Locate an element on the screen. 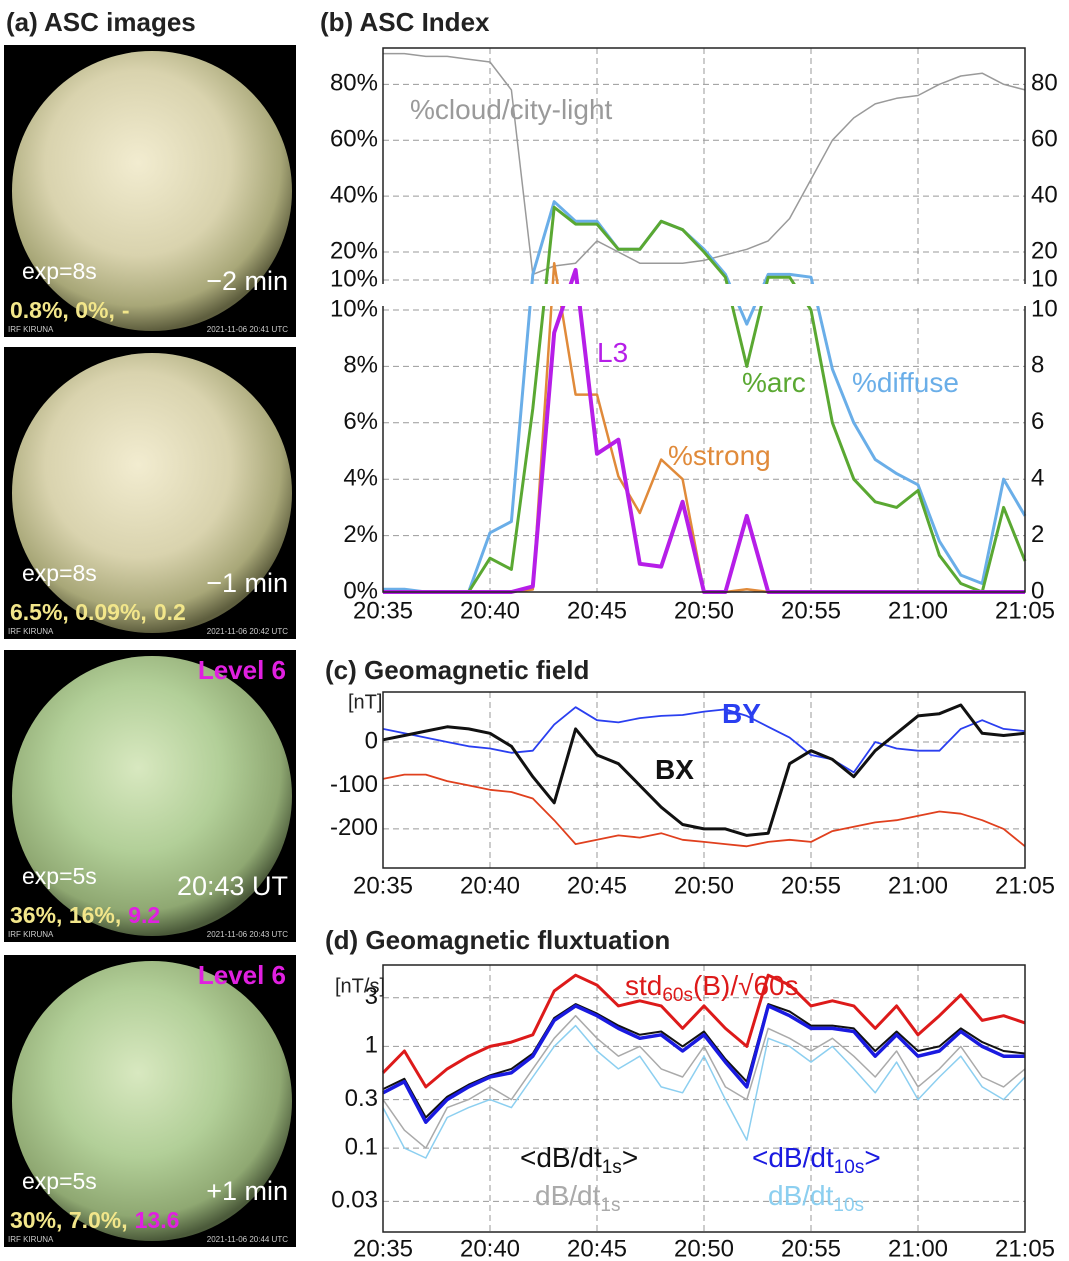  y-tick-label: 0.03 is located at coordinates (354, 1200).